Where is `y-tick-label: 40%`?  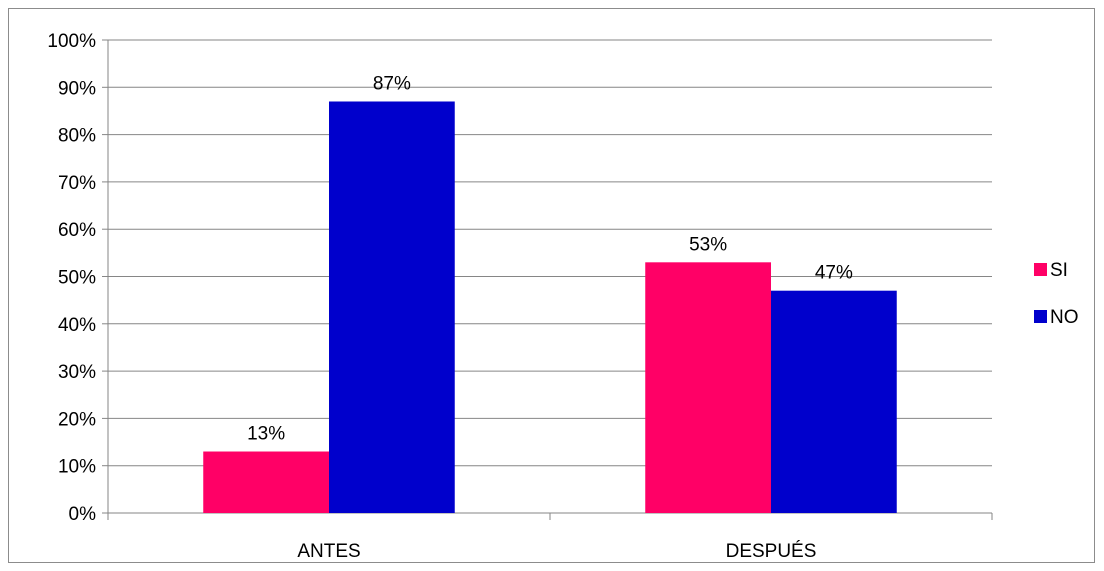
y-tick-label: 40% is located at coordinates (77, 325).